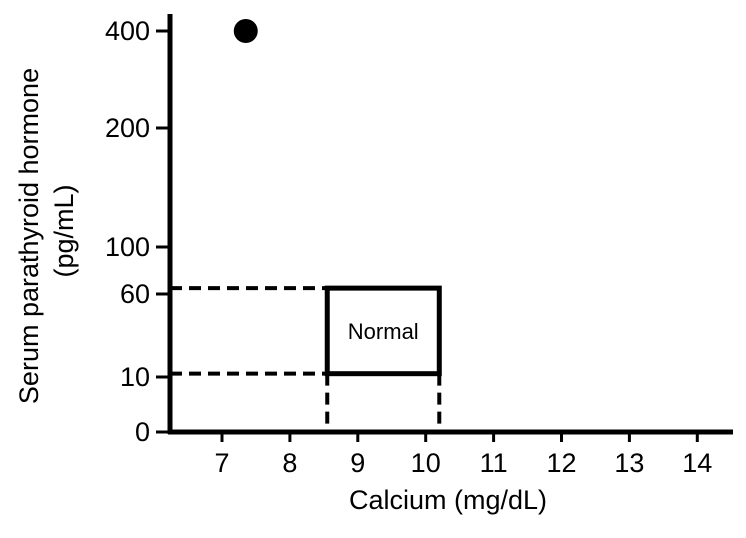 The width and height of the screenshot is (746, 538). I want to click on y-tick-label: 400, so click(127, 31).